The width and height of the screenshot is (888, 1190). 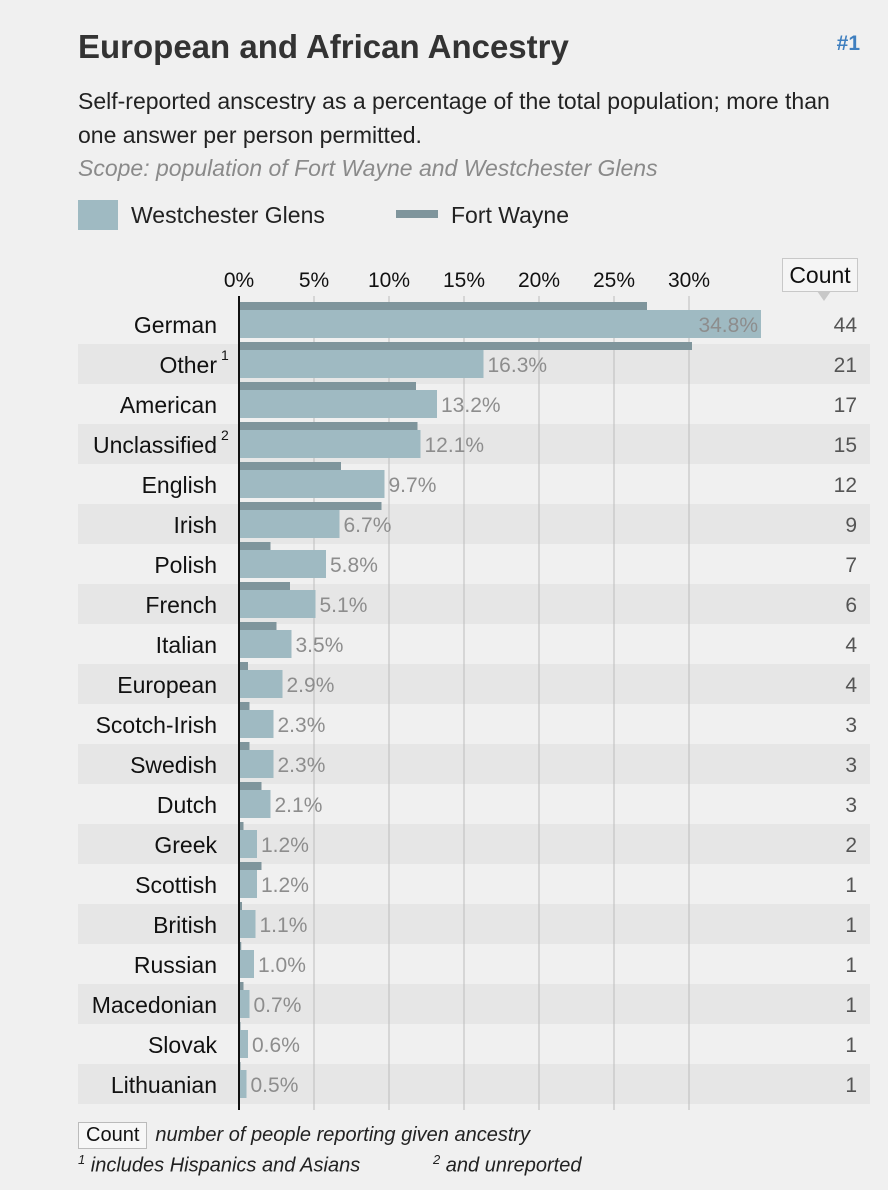 What do you see at coordinates (275, 1085) in the screenshot?
I see `value-label: 0.5%` at bounding box center [275, 1085].